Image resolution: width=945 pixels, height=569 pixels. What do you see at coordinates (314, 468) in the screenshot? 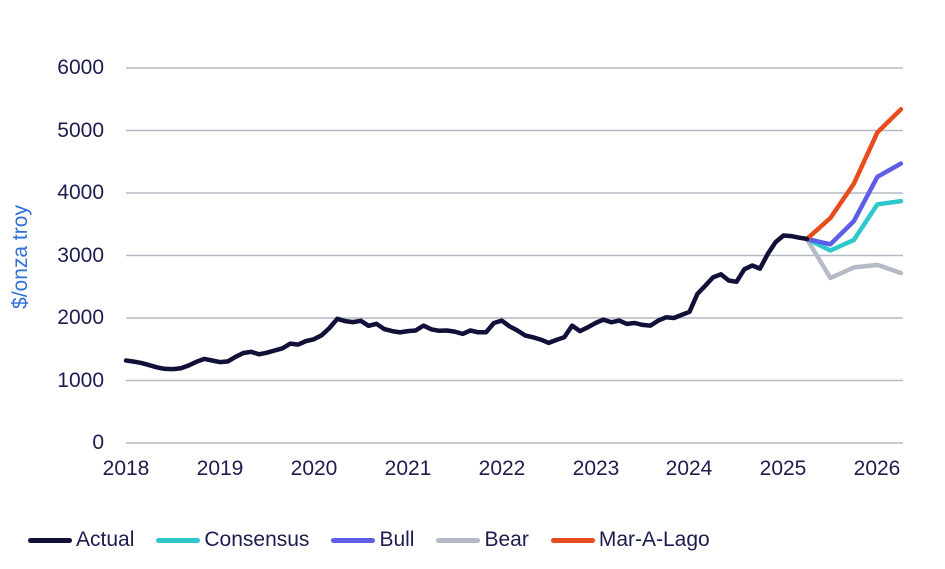
I see `x-axis-tick-label: 2020` at bounding box center [314, 468].